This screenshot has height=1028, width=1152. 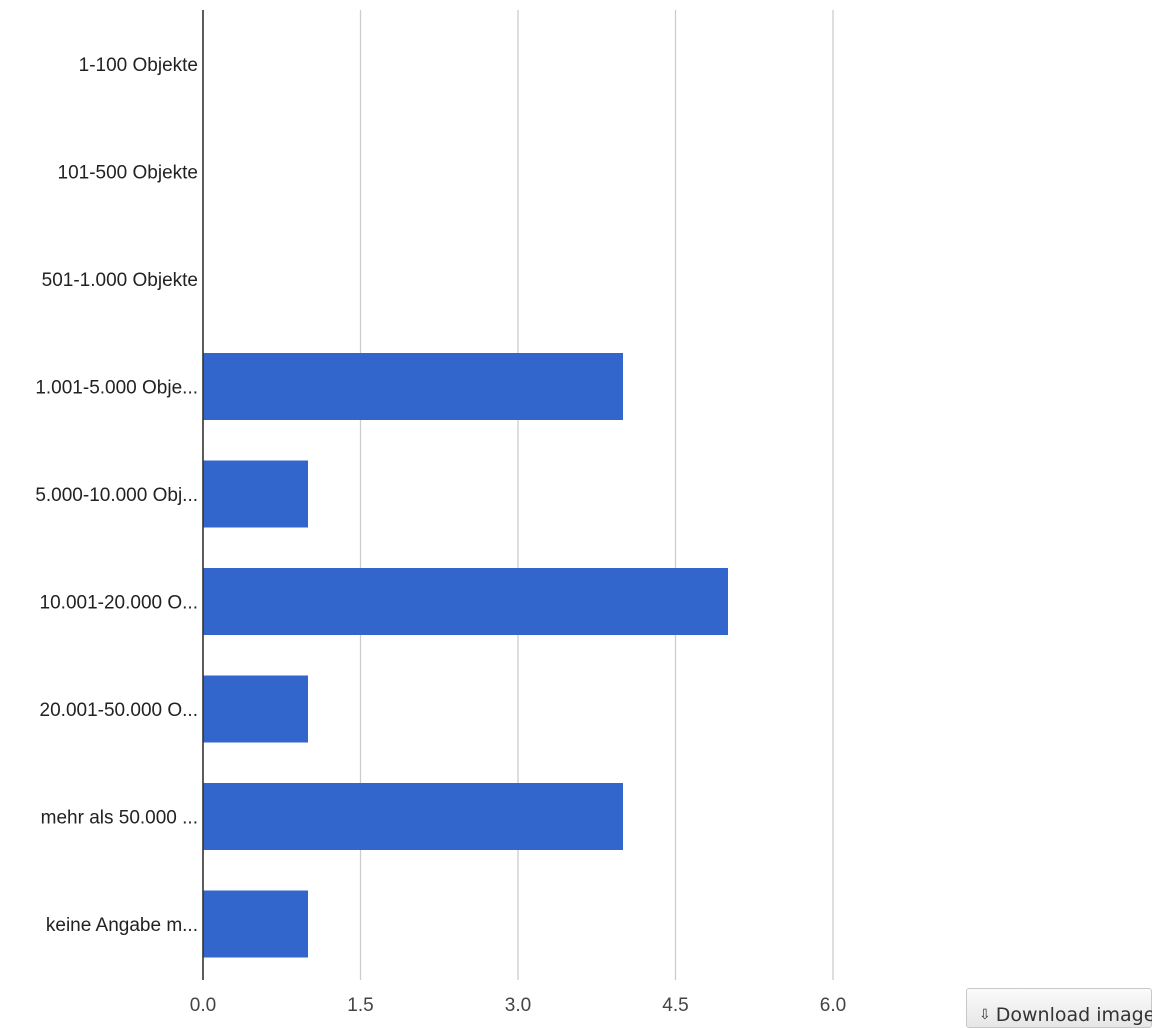 I want to click on x-tick-label: 1.5, so click(x=360, y=1005).